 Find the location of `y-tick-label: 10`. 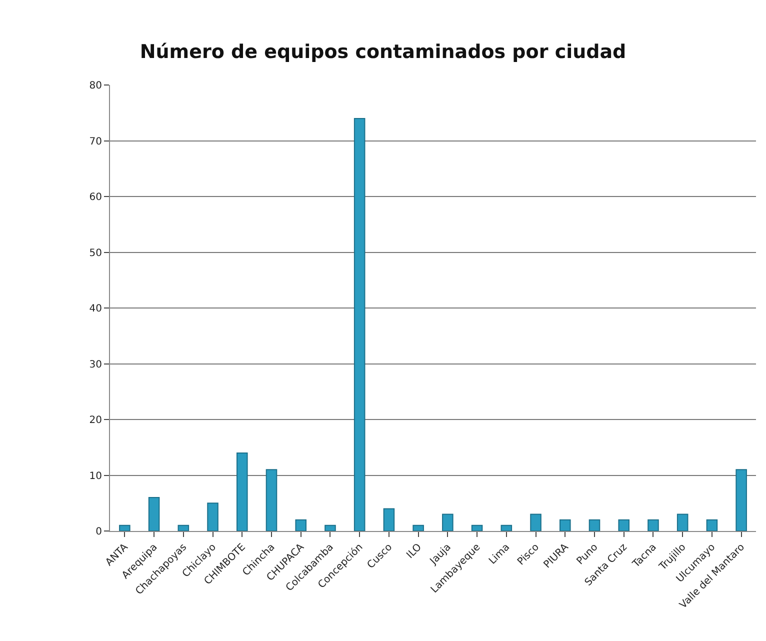

y-tick-label: 10 is located at coordinates (95, 476).